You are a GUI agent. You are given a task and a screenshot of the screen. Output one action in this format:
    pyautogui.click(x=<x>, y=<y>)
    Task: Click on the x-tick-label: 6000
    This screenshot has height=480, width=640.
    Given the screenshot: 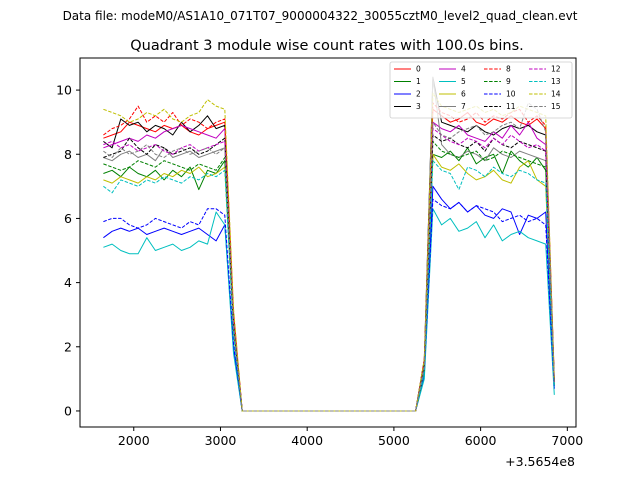 What is the action you would take?
    pyautogui.click(x=481, y=440)
    